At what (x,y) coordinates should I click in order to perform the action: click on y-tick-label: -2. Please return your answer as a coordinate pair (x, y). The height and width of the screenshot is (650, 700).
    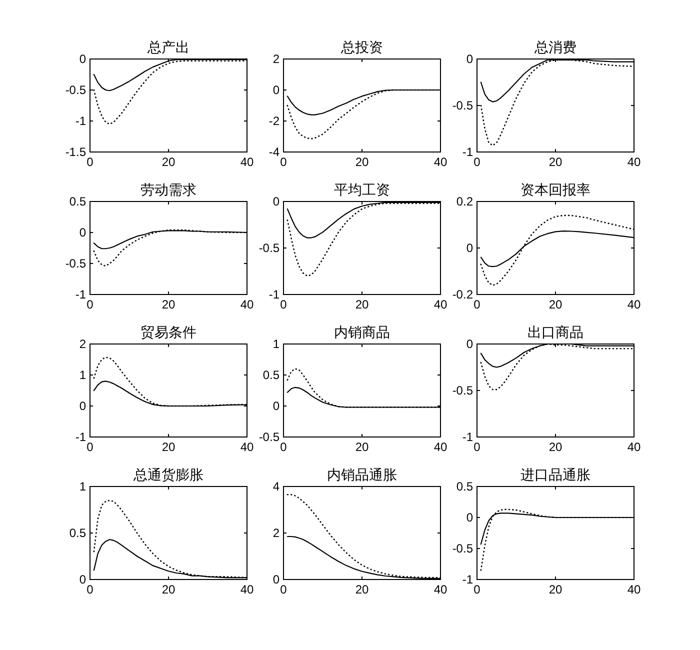
    Looking at the image, I should click on (274, 121).